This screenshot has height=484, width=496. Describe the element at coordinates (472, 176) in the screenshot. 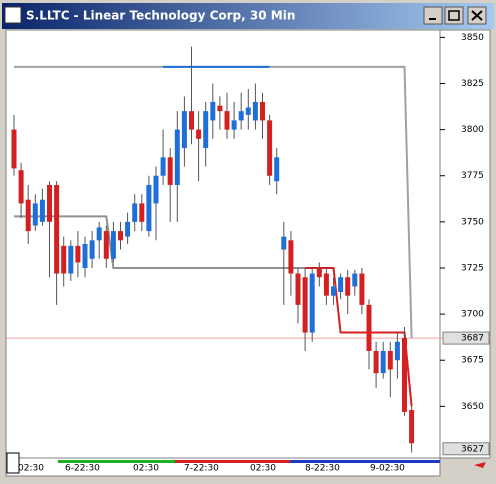

I see `y-tick-label: 3775` at that location.